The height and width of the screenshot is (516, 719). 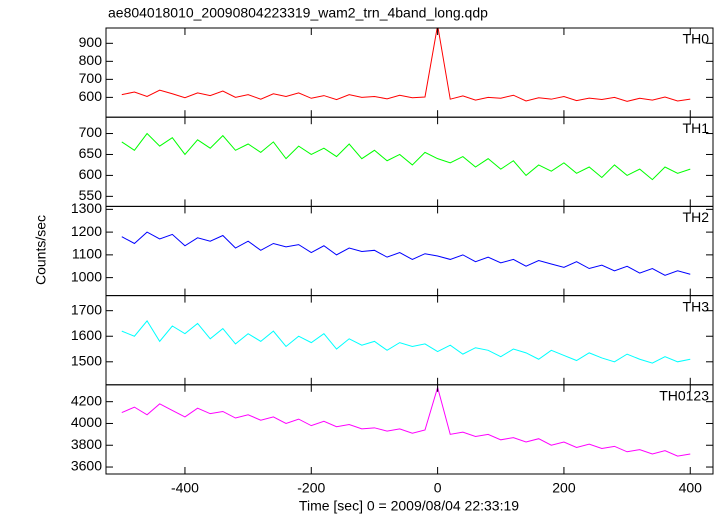 What do you see at coordinates (86, 400) in the screenshot?
I see `y-tick-label: 4200` at bounding box center [86, 400].